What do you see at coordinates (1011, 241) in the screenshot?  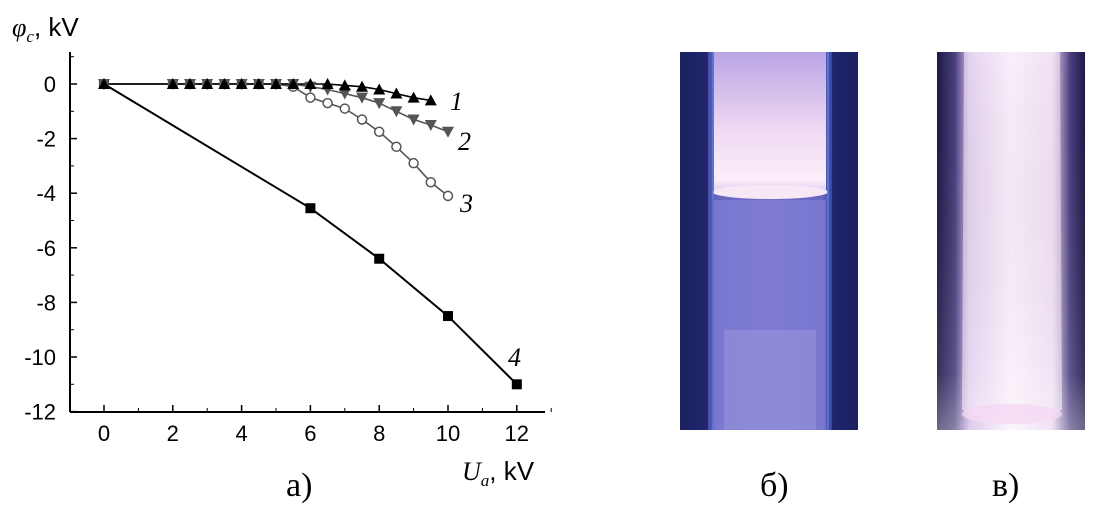 I see `photo-c` at bounding box center [1011, 241].